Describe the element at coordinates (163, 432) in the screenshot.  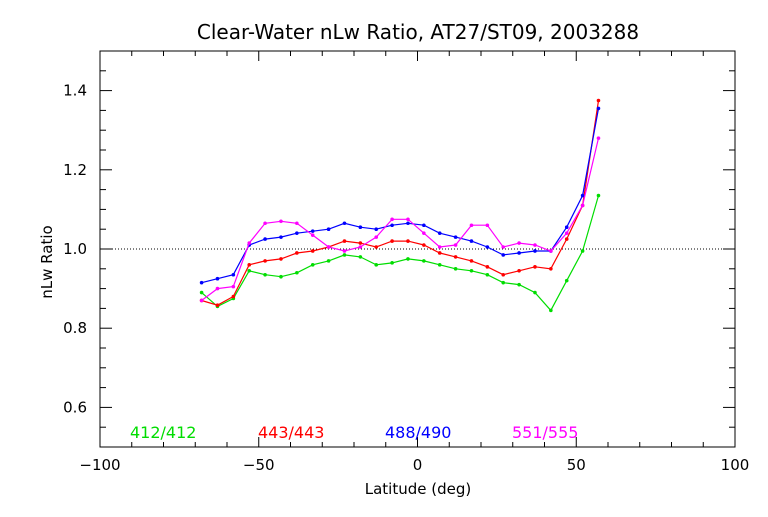
I see `legend-entry: 412/412` at that location.